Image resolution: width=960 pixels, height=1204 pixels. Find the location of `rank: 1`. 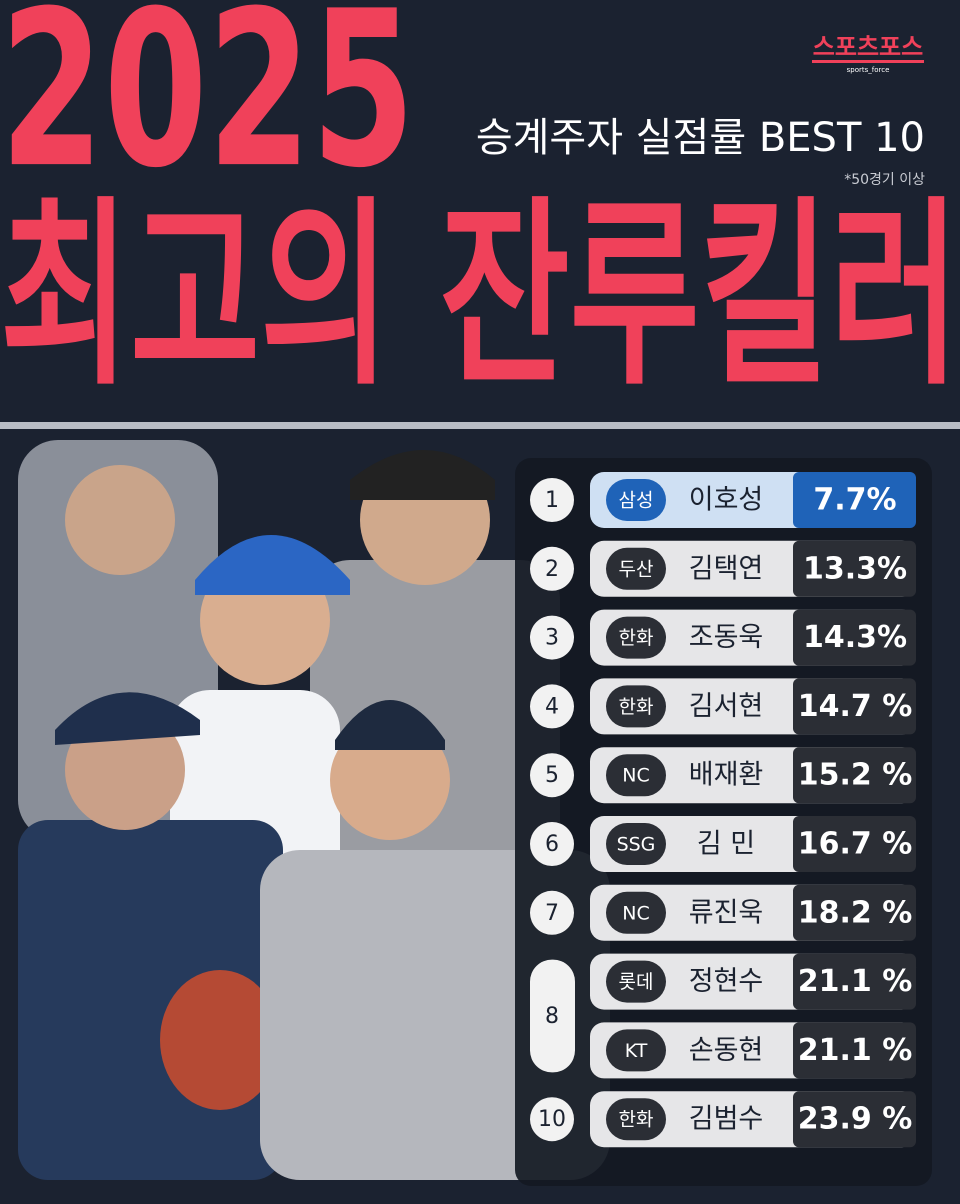

rank: 1 is located at coordinates (552, 500).